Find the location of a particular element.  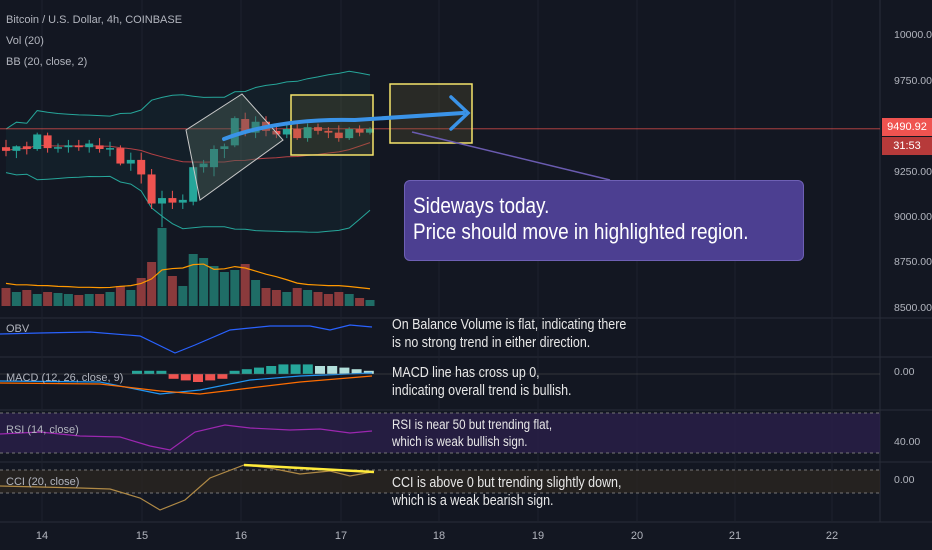

rsi-axis-40: 40.00 is located at coordinates (907, 442).